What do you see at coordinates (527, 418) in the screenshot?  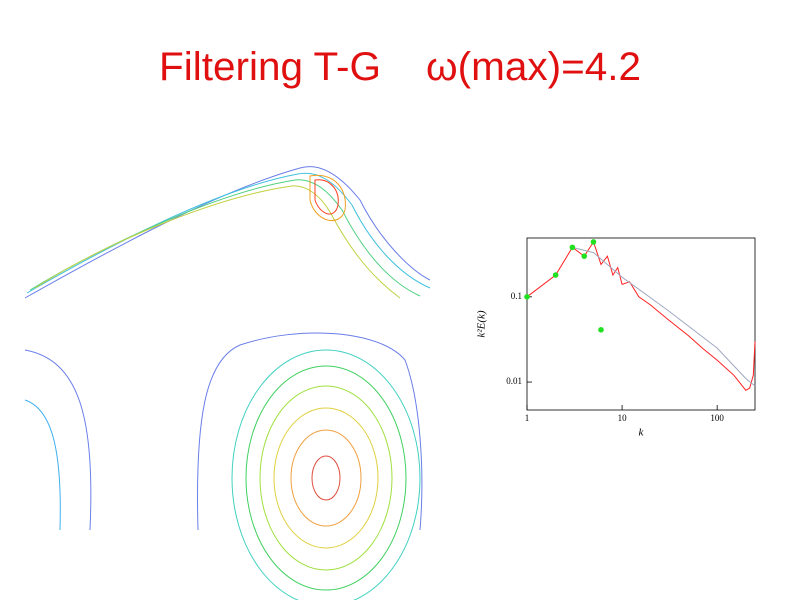 I see `x-tick-label: 1` at bounding box center [527, 418].